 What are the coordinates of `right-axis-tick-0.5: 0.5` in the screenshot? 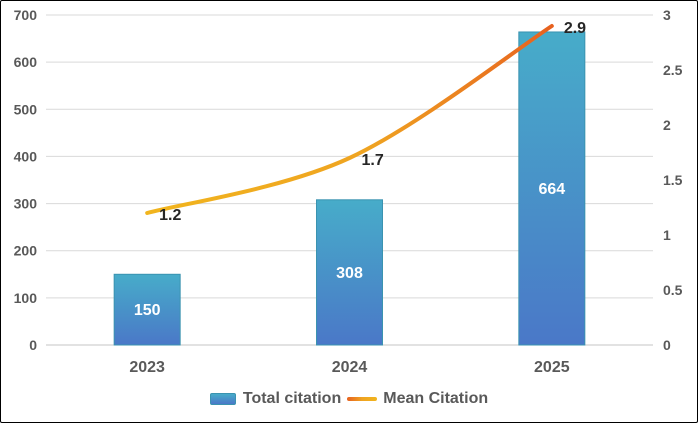 It's located at (673, 290).